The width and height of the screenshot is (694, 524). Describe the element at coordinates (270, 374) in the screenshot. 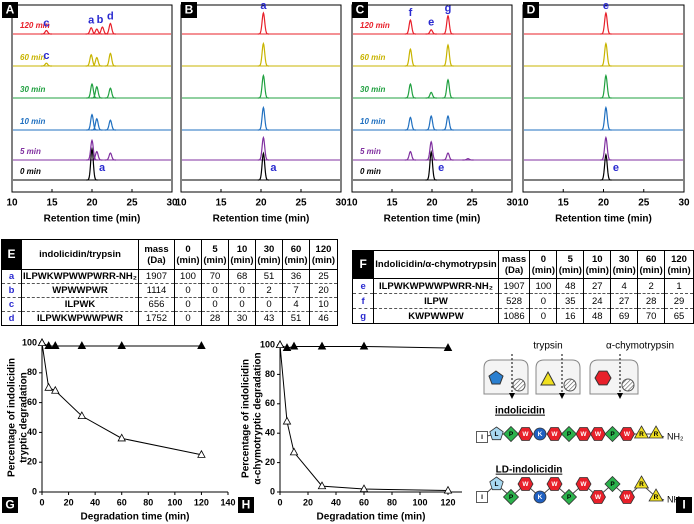

I see `y-tick-label: 80` at that location.